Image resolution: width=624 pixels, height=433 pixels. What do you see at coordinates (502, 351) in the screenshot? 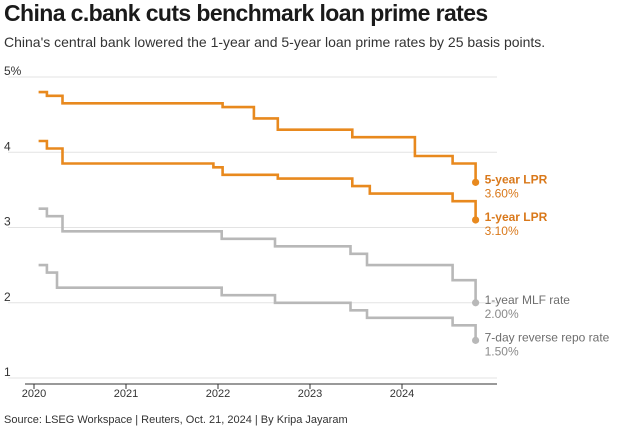
I see `series-value-label: 1.50%` at bounding box center [502, 351].